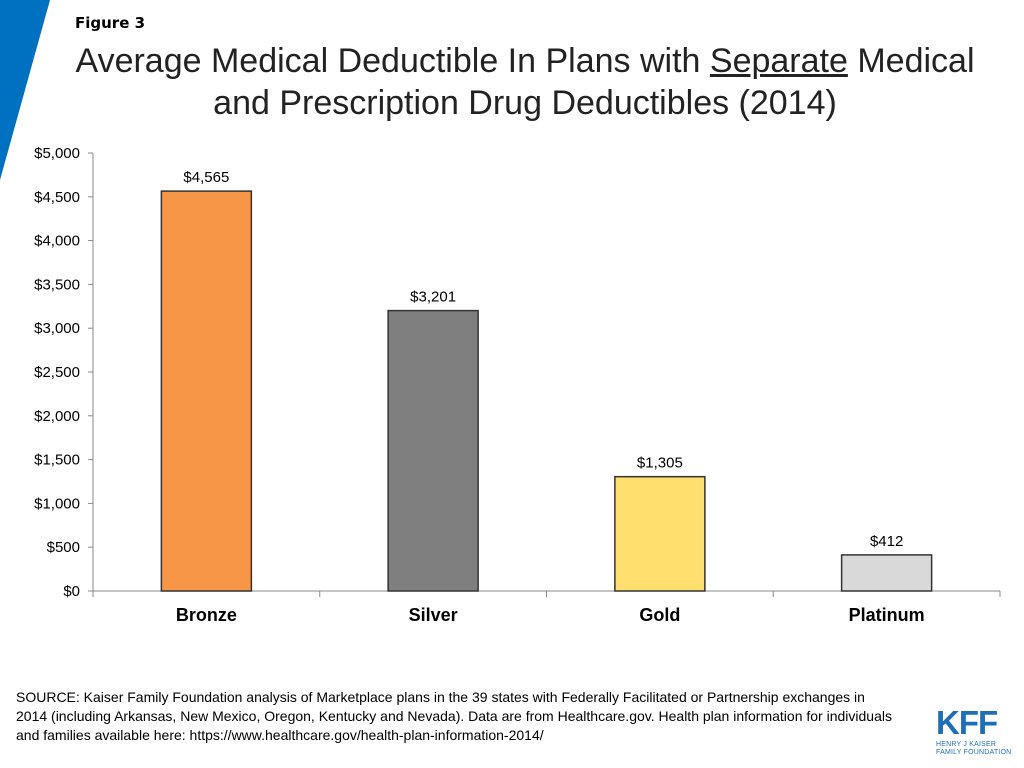 Image resolution: width=1024 pixels, height=768 pixels. I want to click on corner-accent-band, so click(25, 90).